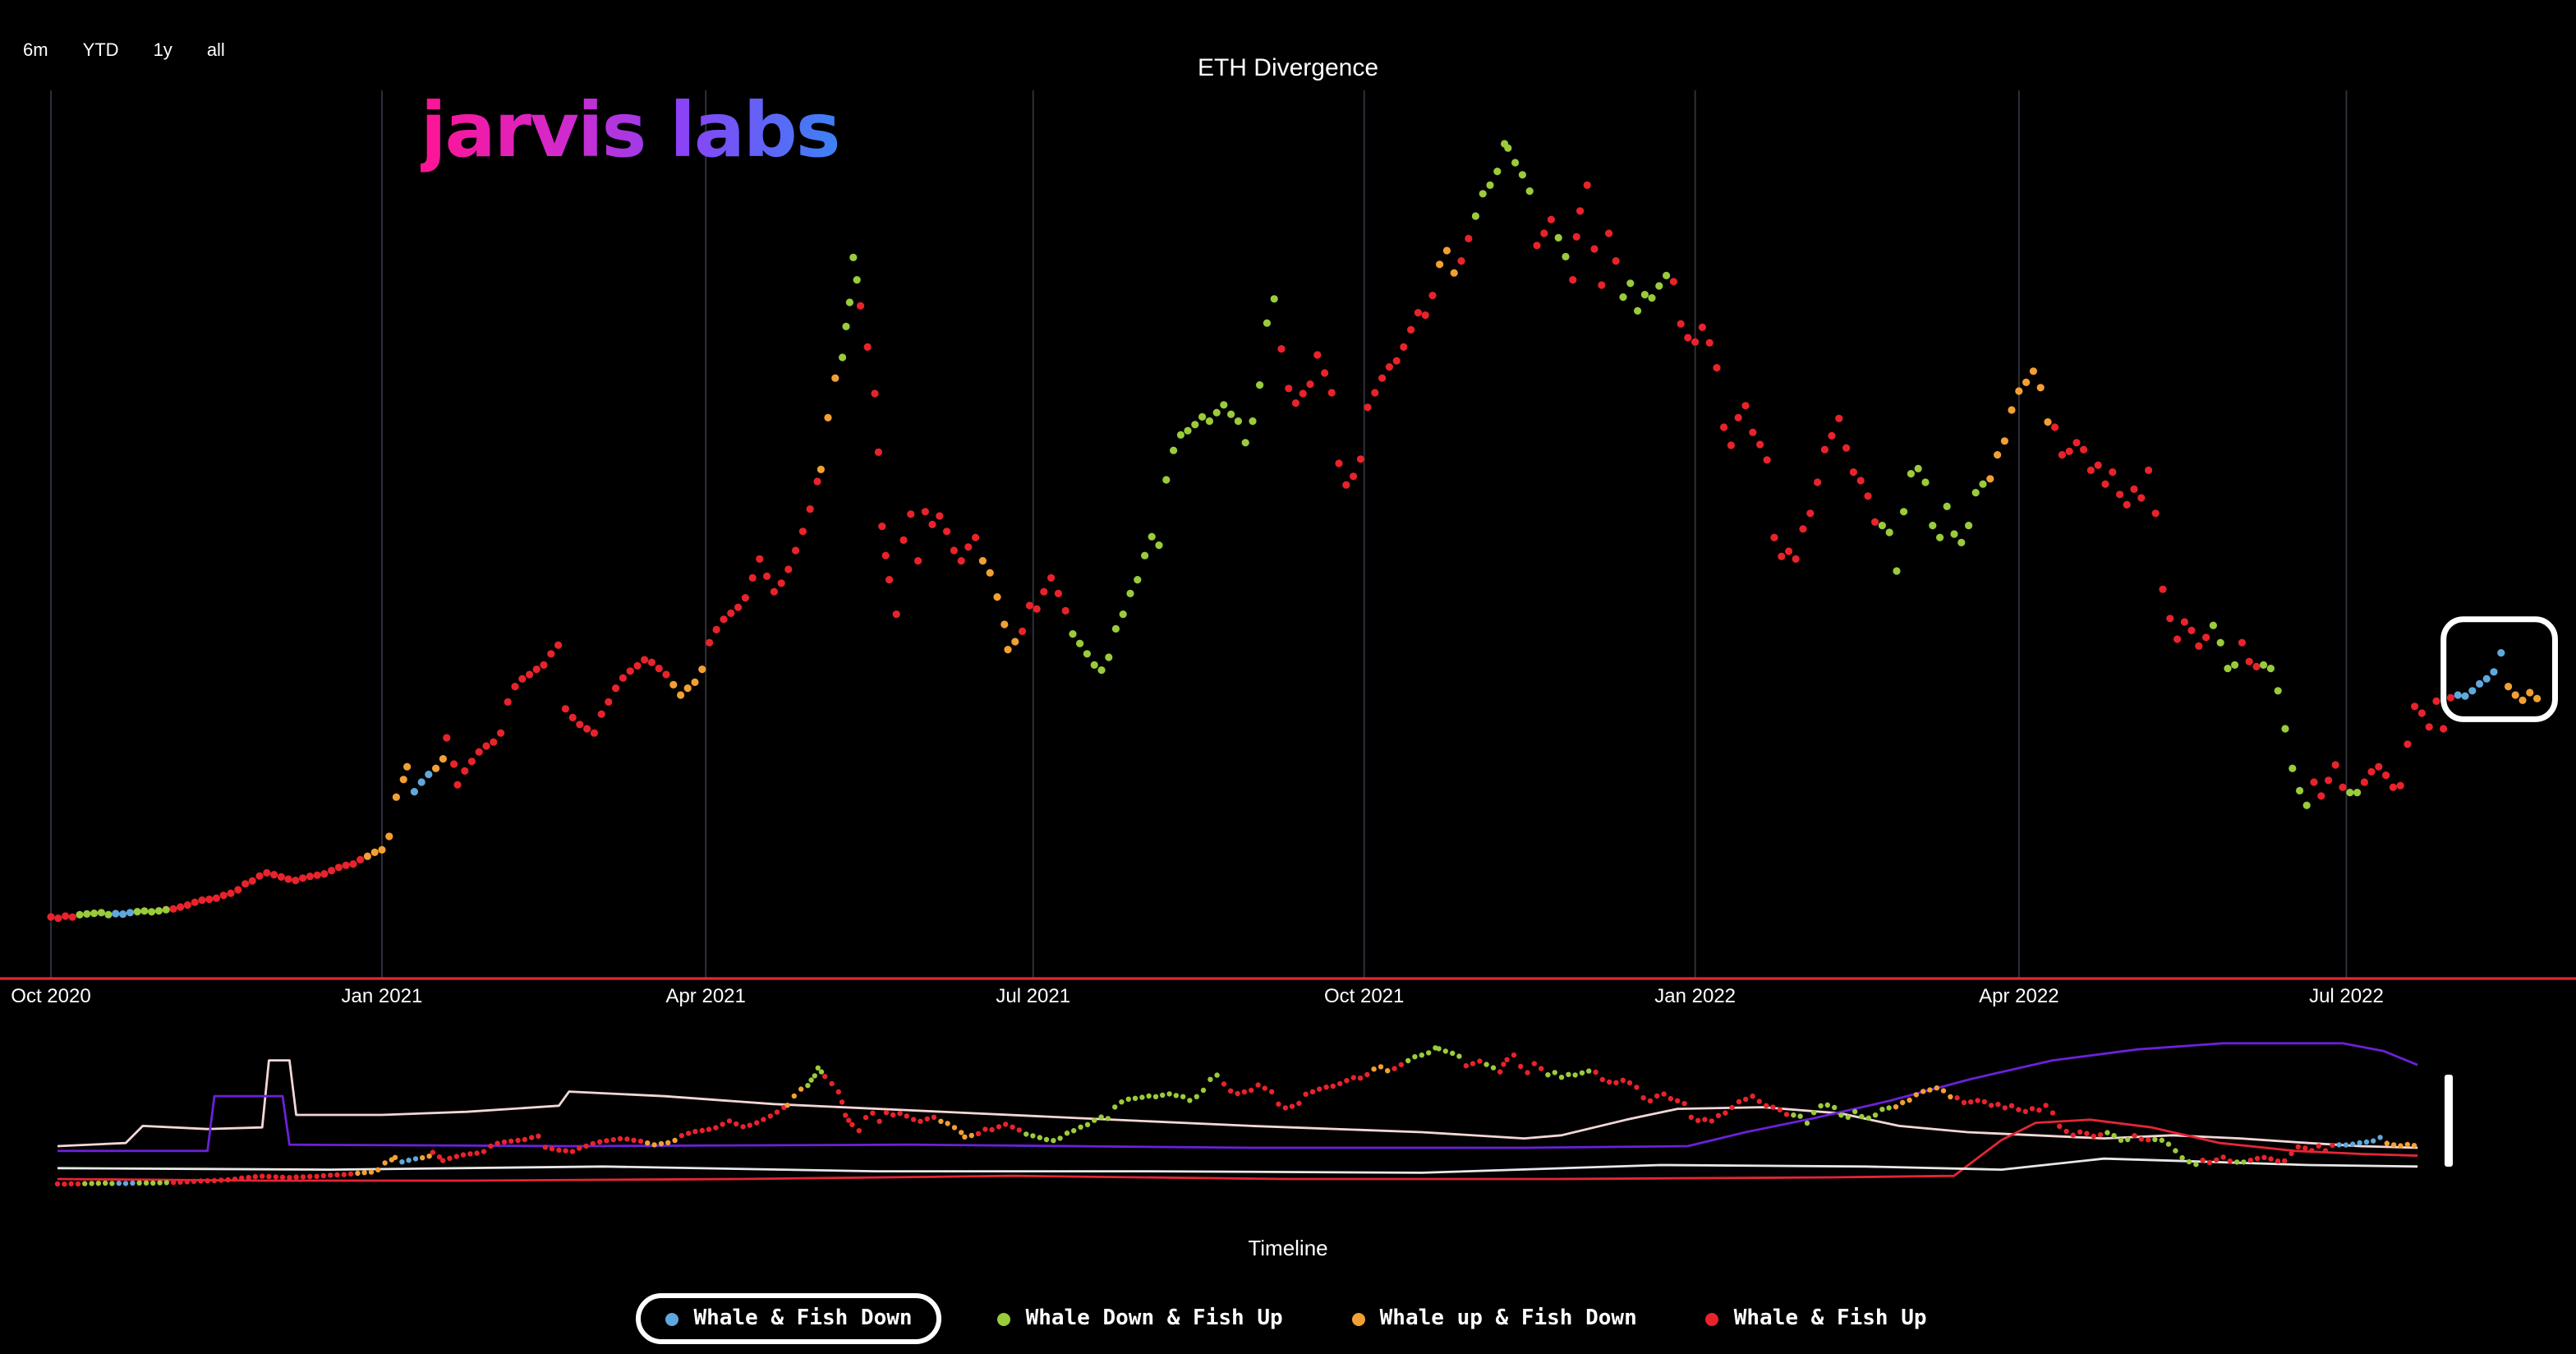  Describe the element at coordinates (705, 996) in the screenshot. I see `x-tick-label: Apr 2021` at that location.